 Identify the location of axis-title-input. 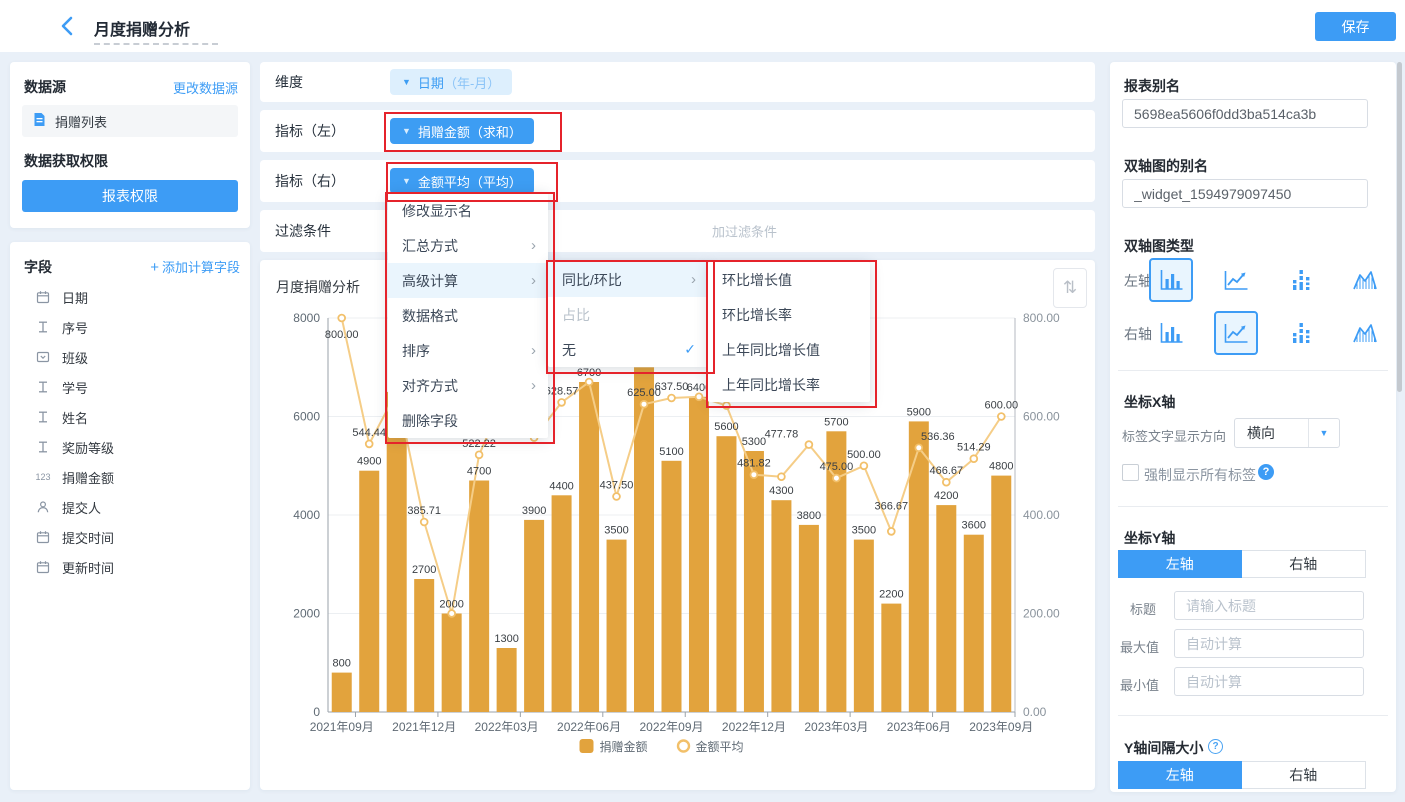
(1269, 605).